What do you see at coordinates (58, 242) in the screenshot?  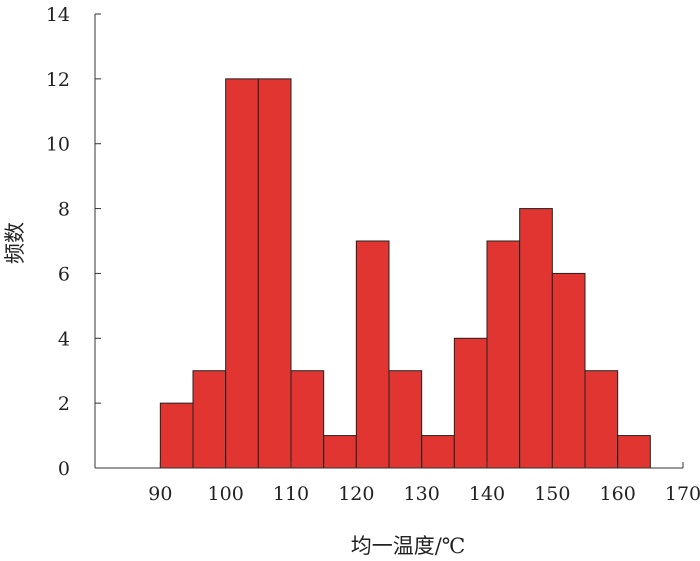 I see `y-tick-labels: 0 2 4 6 8 10 12 14` at bounding box center [58, 242].